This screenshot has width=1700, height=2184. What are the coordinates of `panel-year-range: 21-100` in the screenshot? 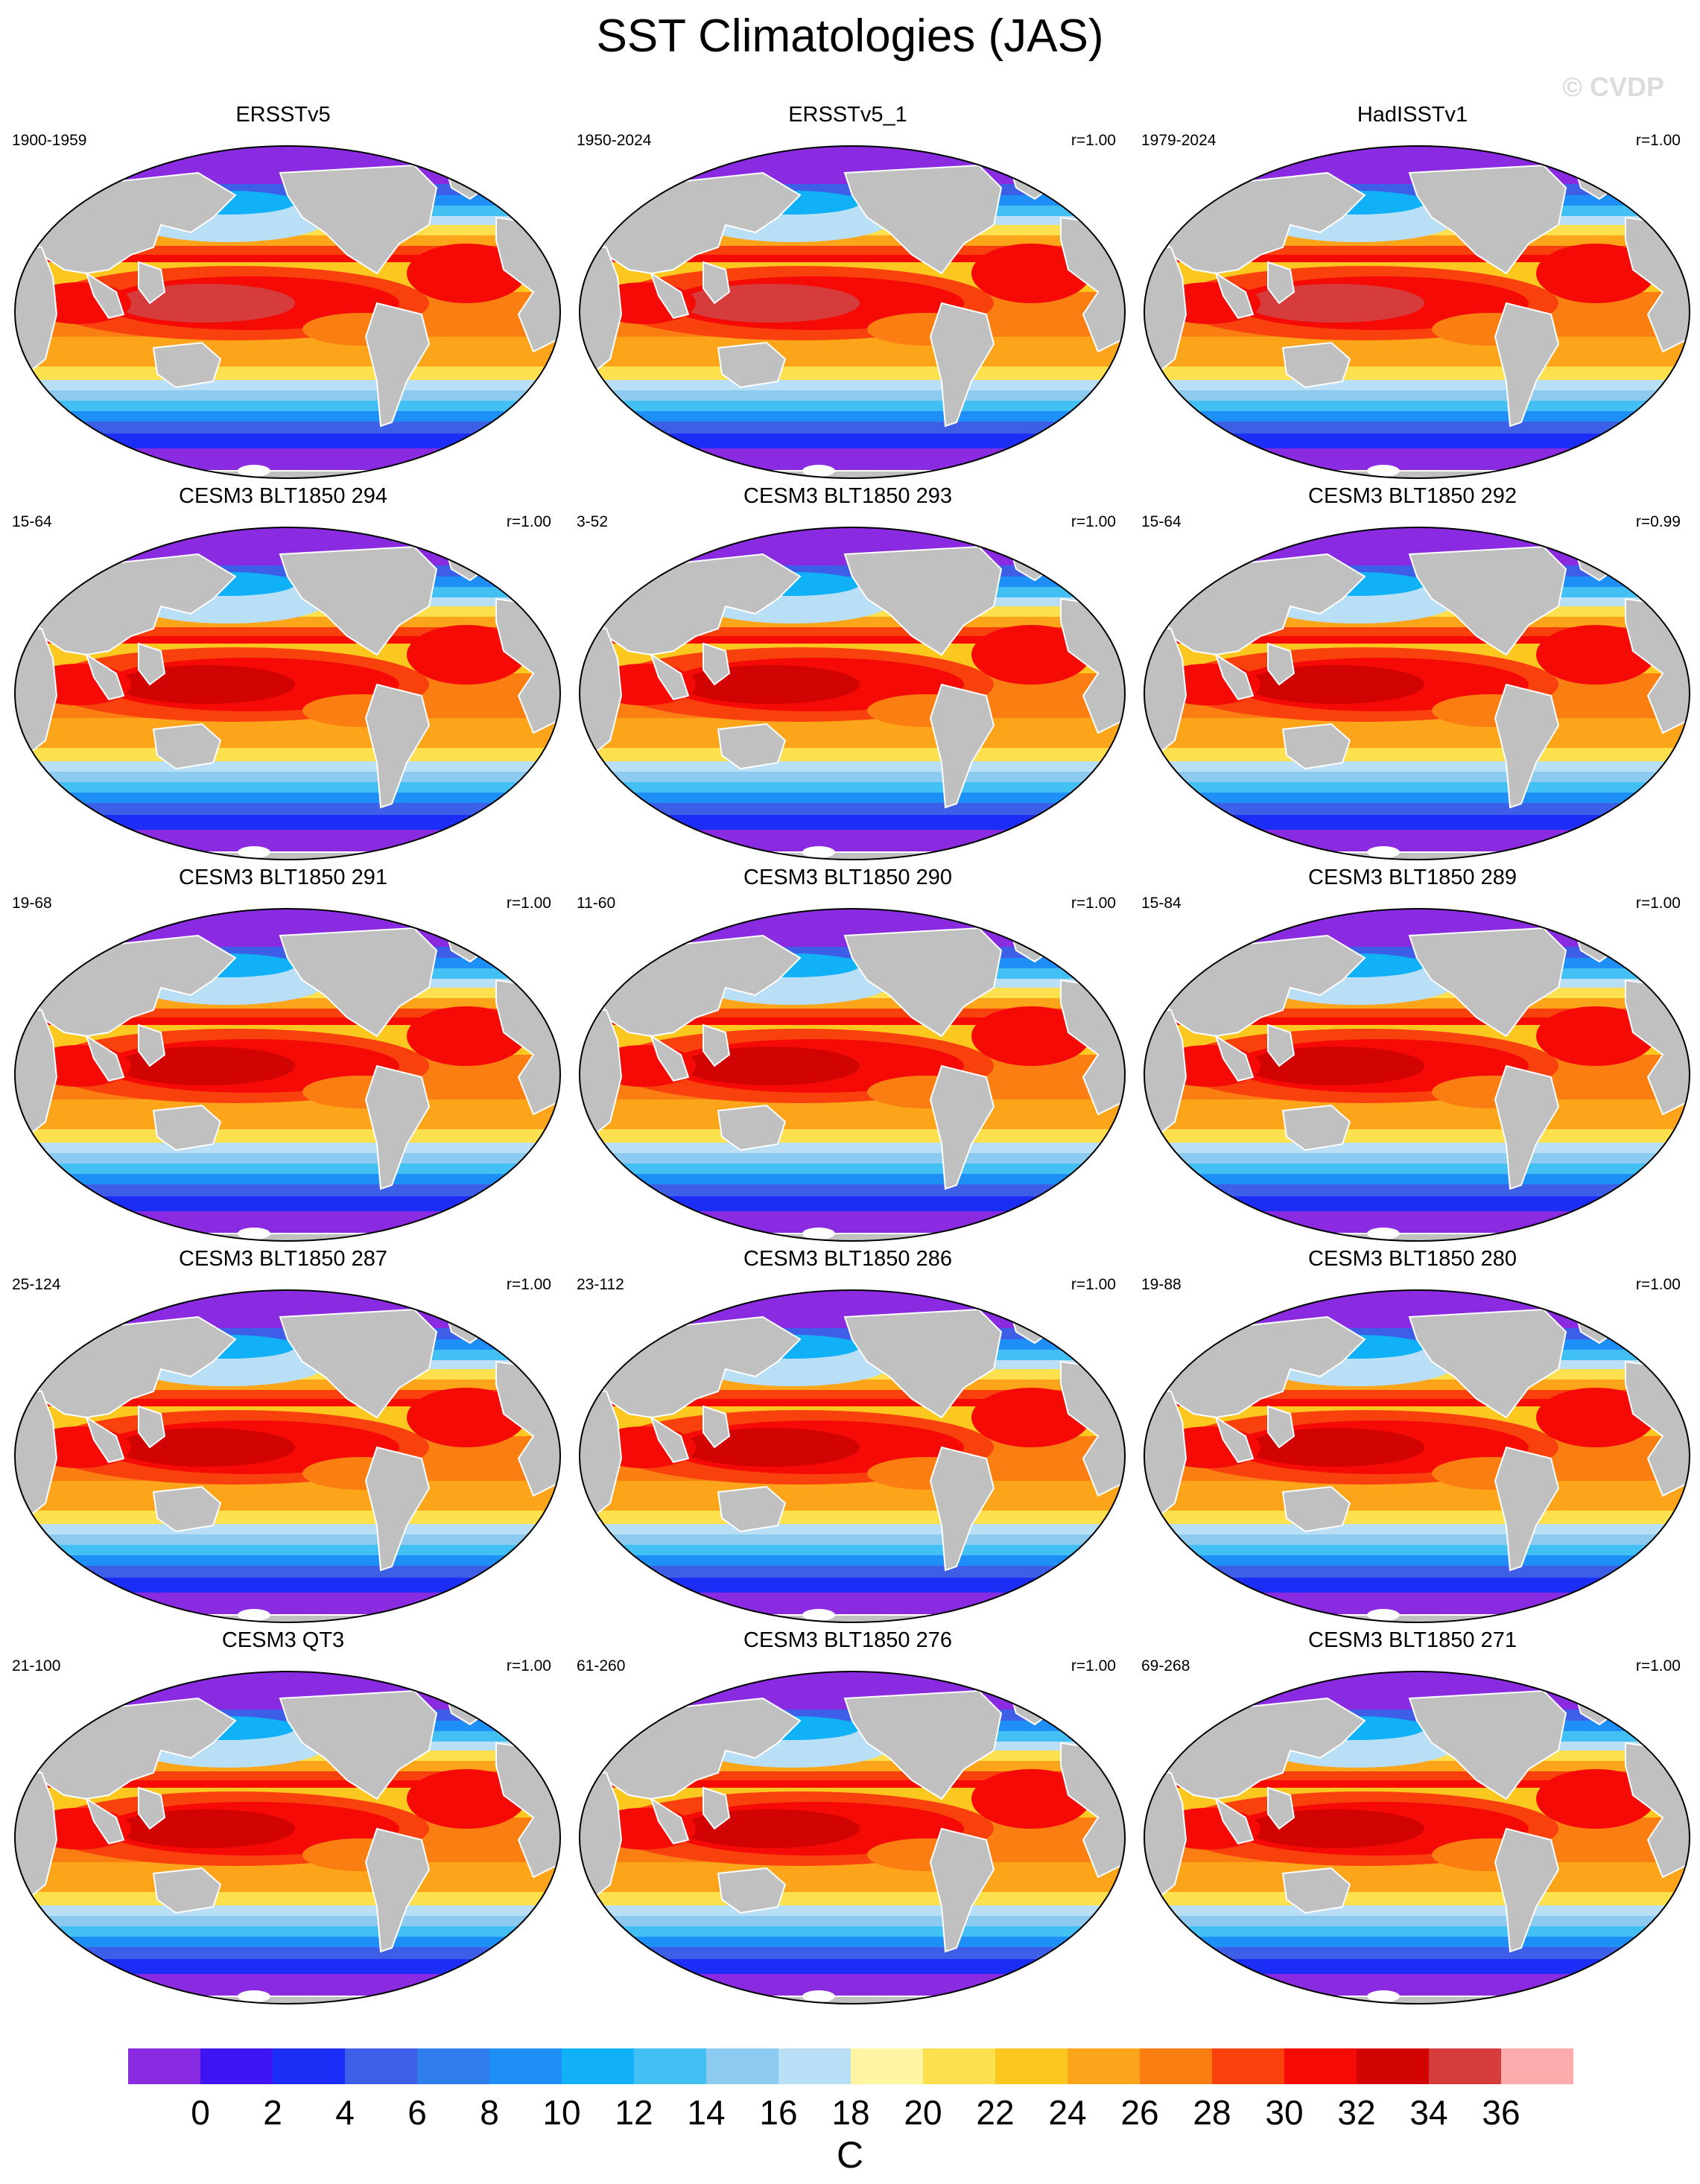 It's located at (36, 1665).